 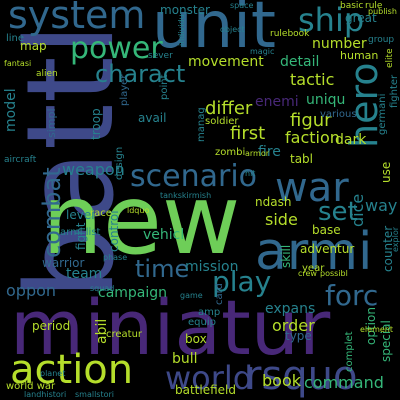 I want to click on word-battlefield: battlefield, so click(x=205, y=390).